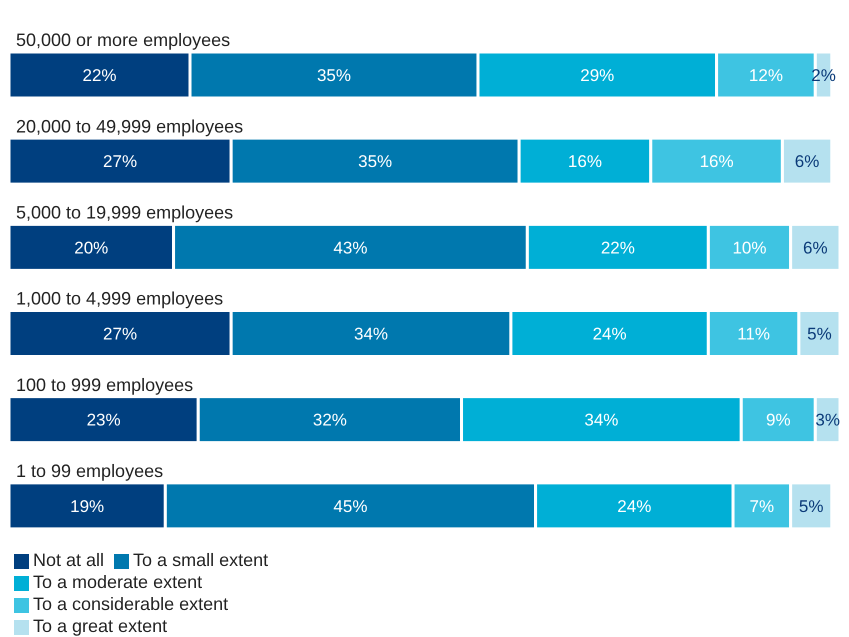 This screenshot has height=637, width=849. Describe the element at coordinates (130, 604) in the screenshot. I see `legend-label: To a considerable extent` at that location.